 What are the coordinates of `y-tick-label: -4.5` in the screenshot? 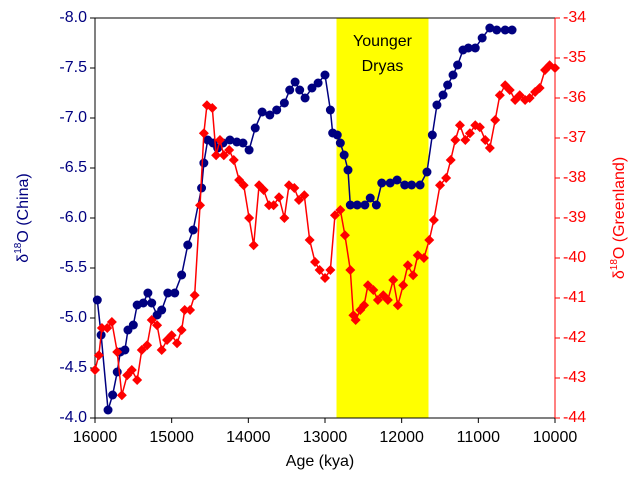 It's located at (73, 367).